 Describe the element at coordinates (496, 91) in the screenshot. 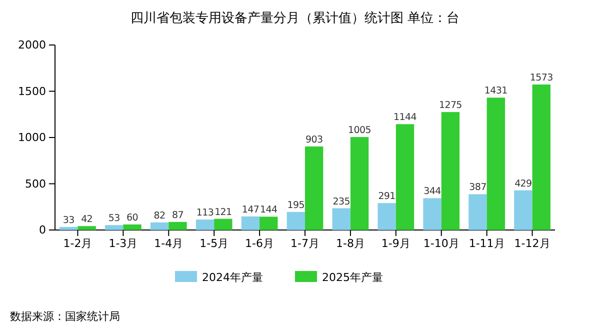

I see `data-label: 1431` at that location.